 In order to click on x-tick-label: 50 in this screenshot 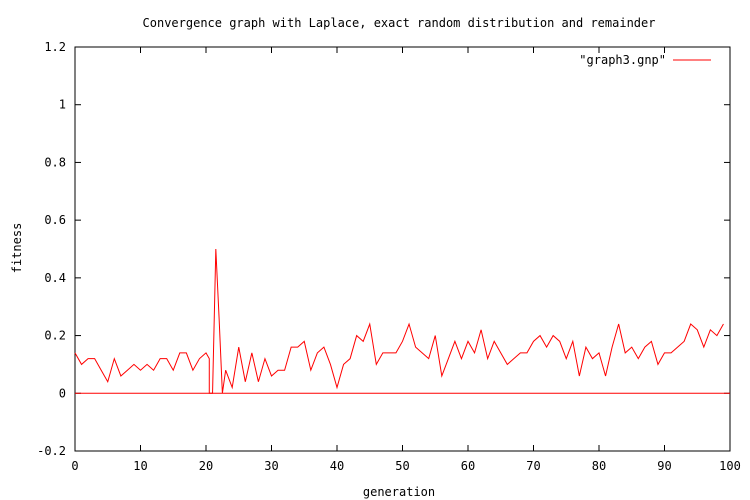, I will do `click(402, 466)`.